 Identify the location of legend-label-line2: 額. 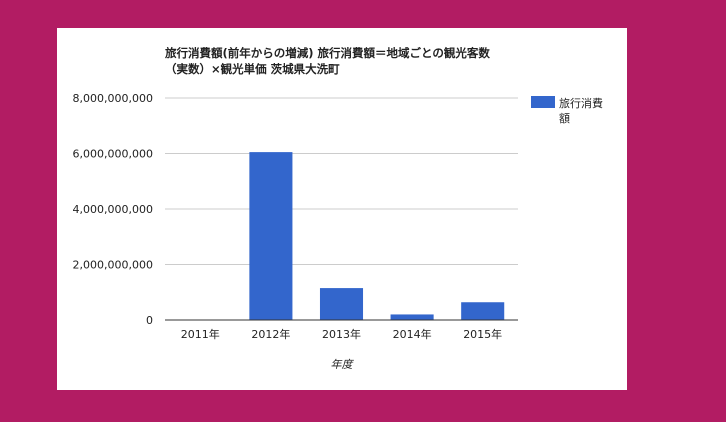
(564, 118).